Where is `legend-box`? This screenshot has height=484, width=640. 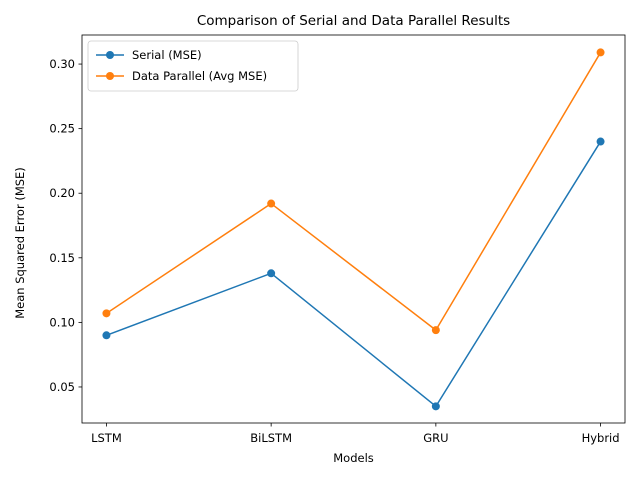
legend-box is located at coordinates (193, 66).